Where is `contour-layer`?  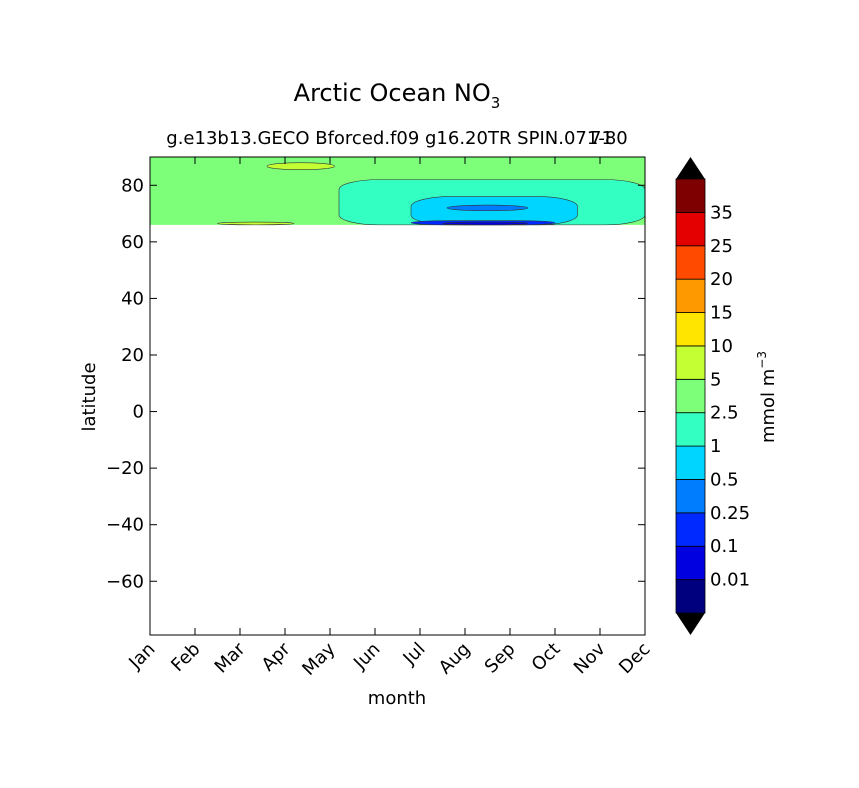
contour-layer is located at coordinates (397, 191).